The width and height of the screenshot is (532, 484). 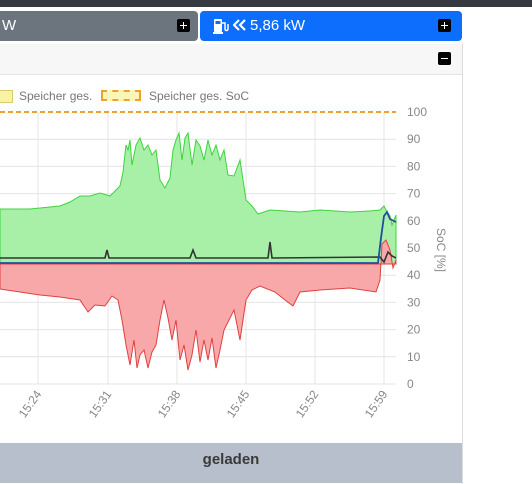 What do you see at coordinates (414, 330) in the screenshot?
I see `y2-tick-label: 20` at bounding box center [414, 330].